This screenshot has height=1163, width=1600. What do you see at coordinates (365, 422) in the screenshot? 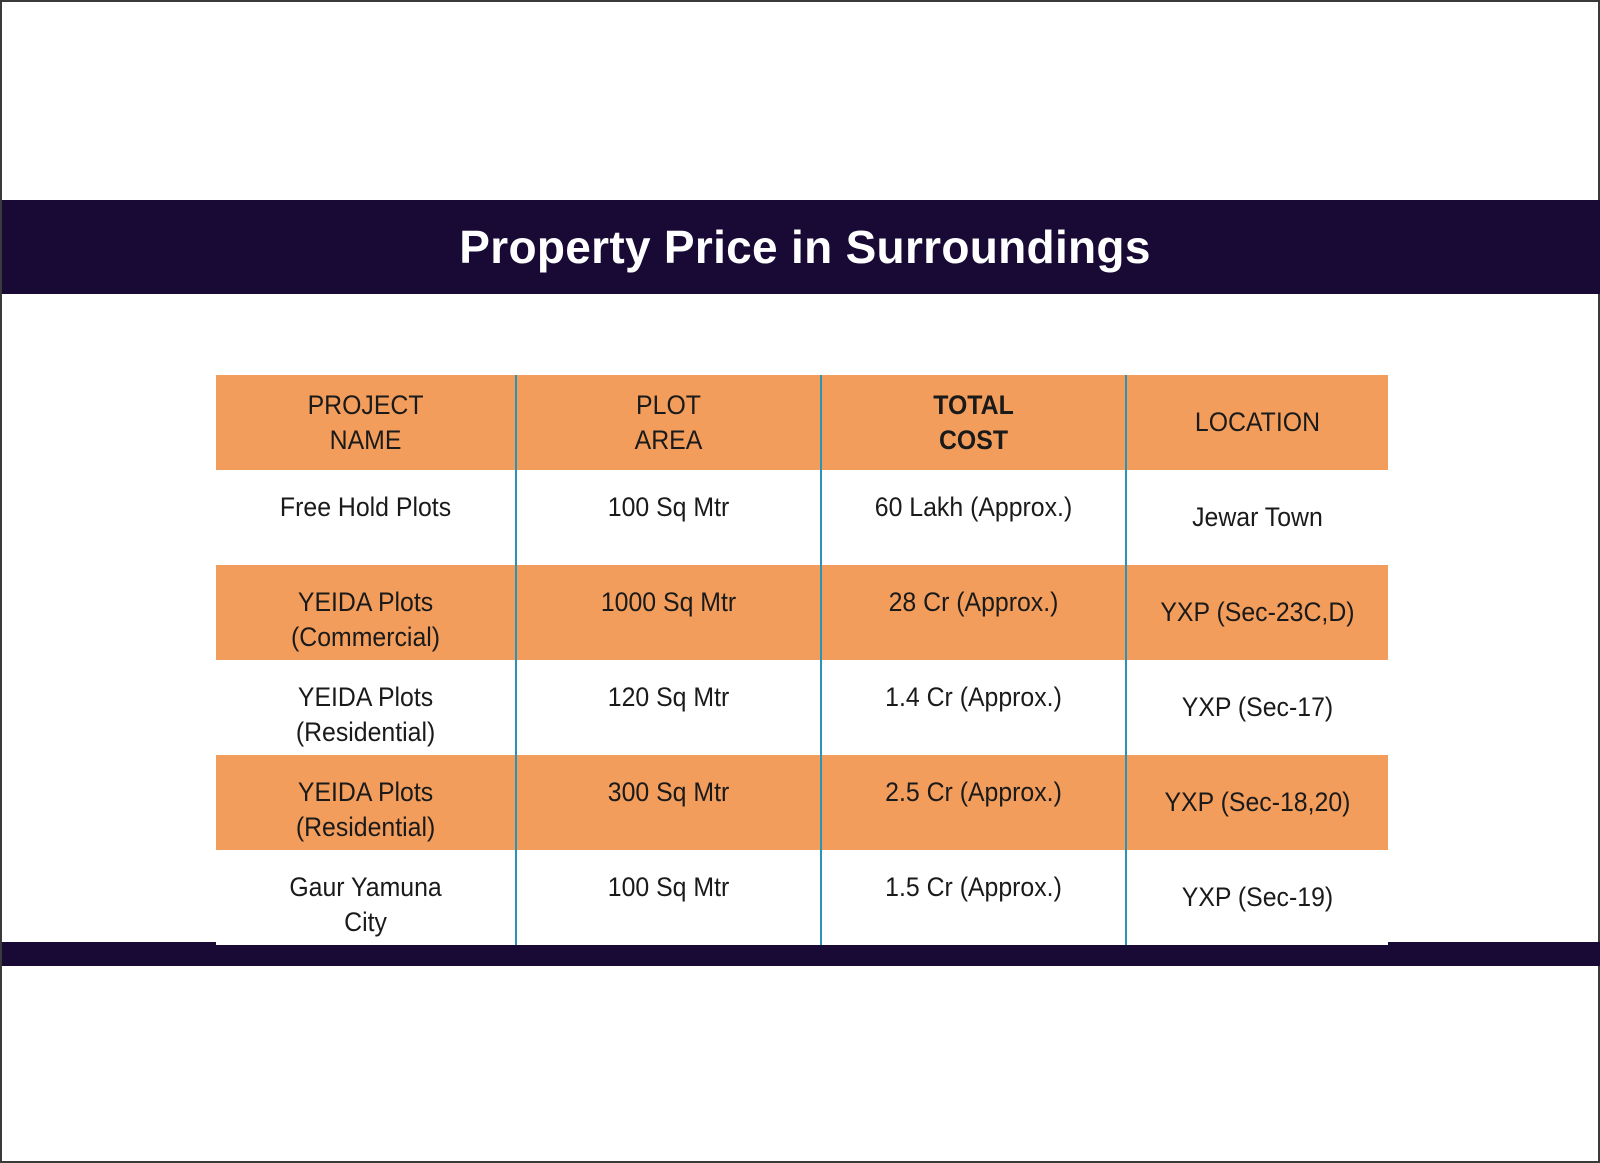
I see `header-project-name: PROJECT NAME` at bounding box center [365, 422].